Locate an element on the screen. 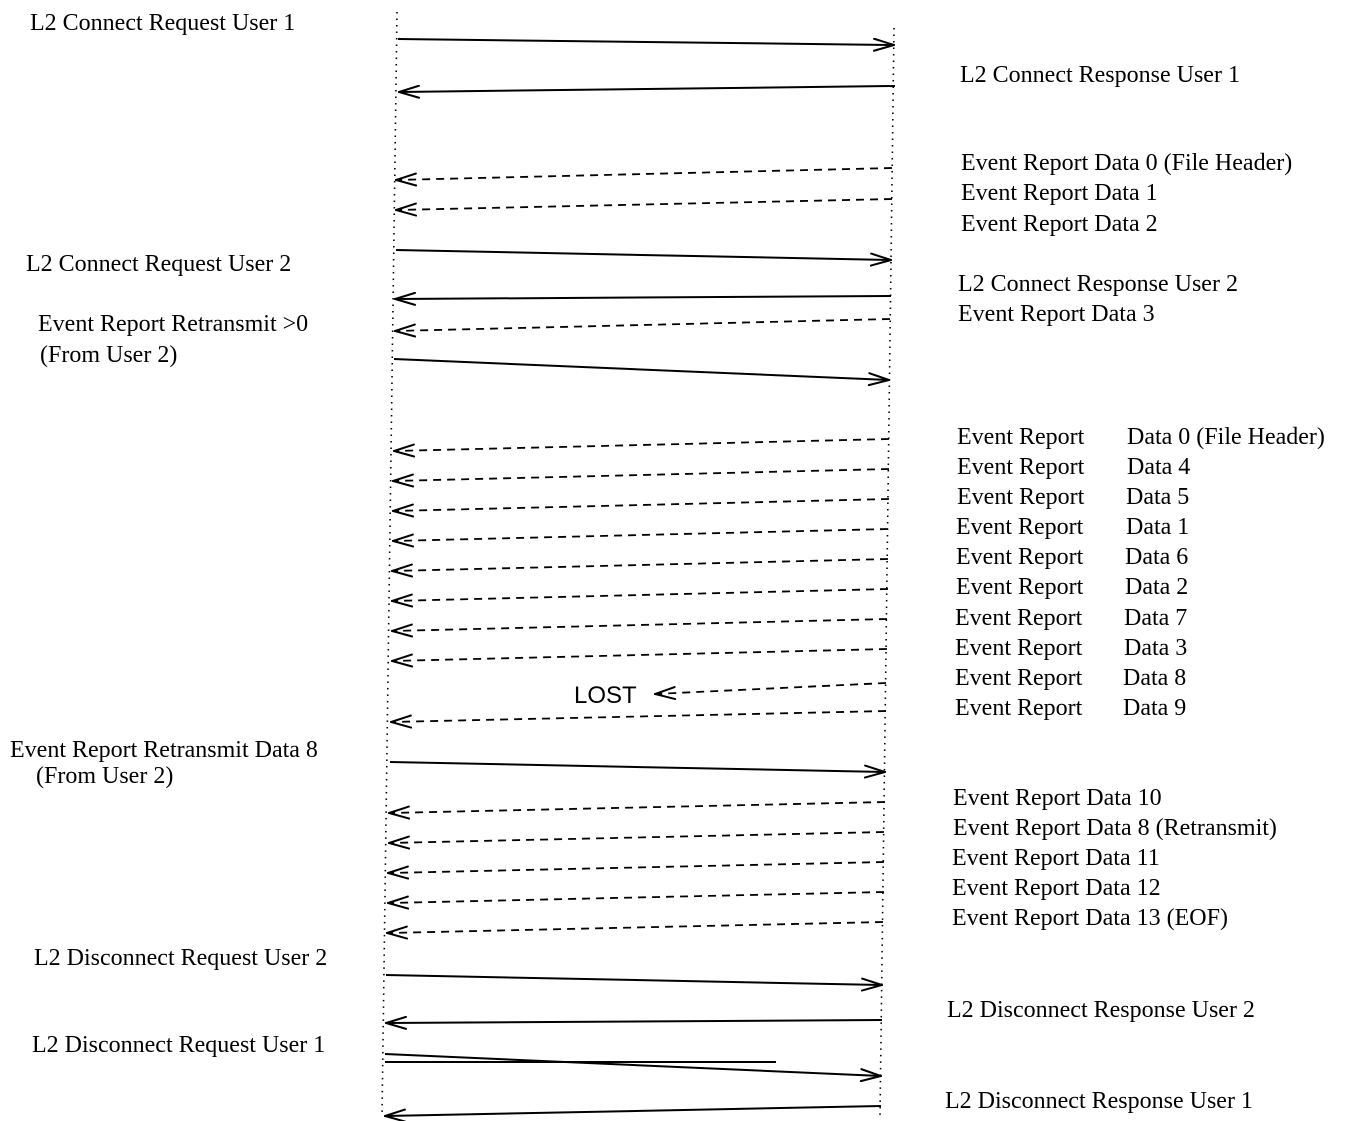 This screenshot has width=1372, height=1121. event-row-data: Data 2 is located at coordinates (1156, 587).